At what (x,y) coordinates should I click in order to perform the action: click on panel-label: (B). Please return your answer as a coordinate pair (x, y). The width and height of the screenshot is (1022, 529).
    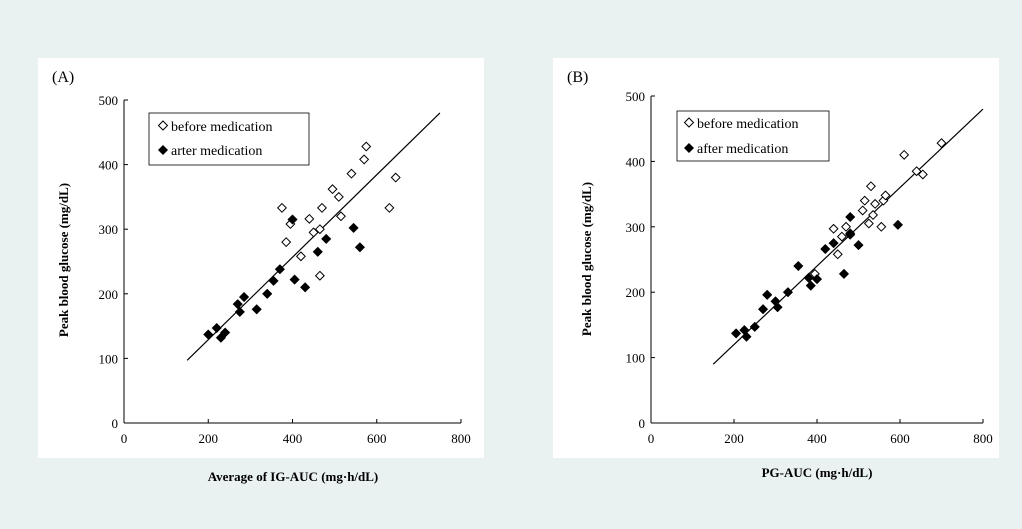
    Looking at the image, I should click on (577, 77).